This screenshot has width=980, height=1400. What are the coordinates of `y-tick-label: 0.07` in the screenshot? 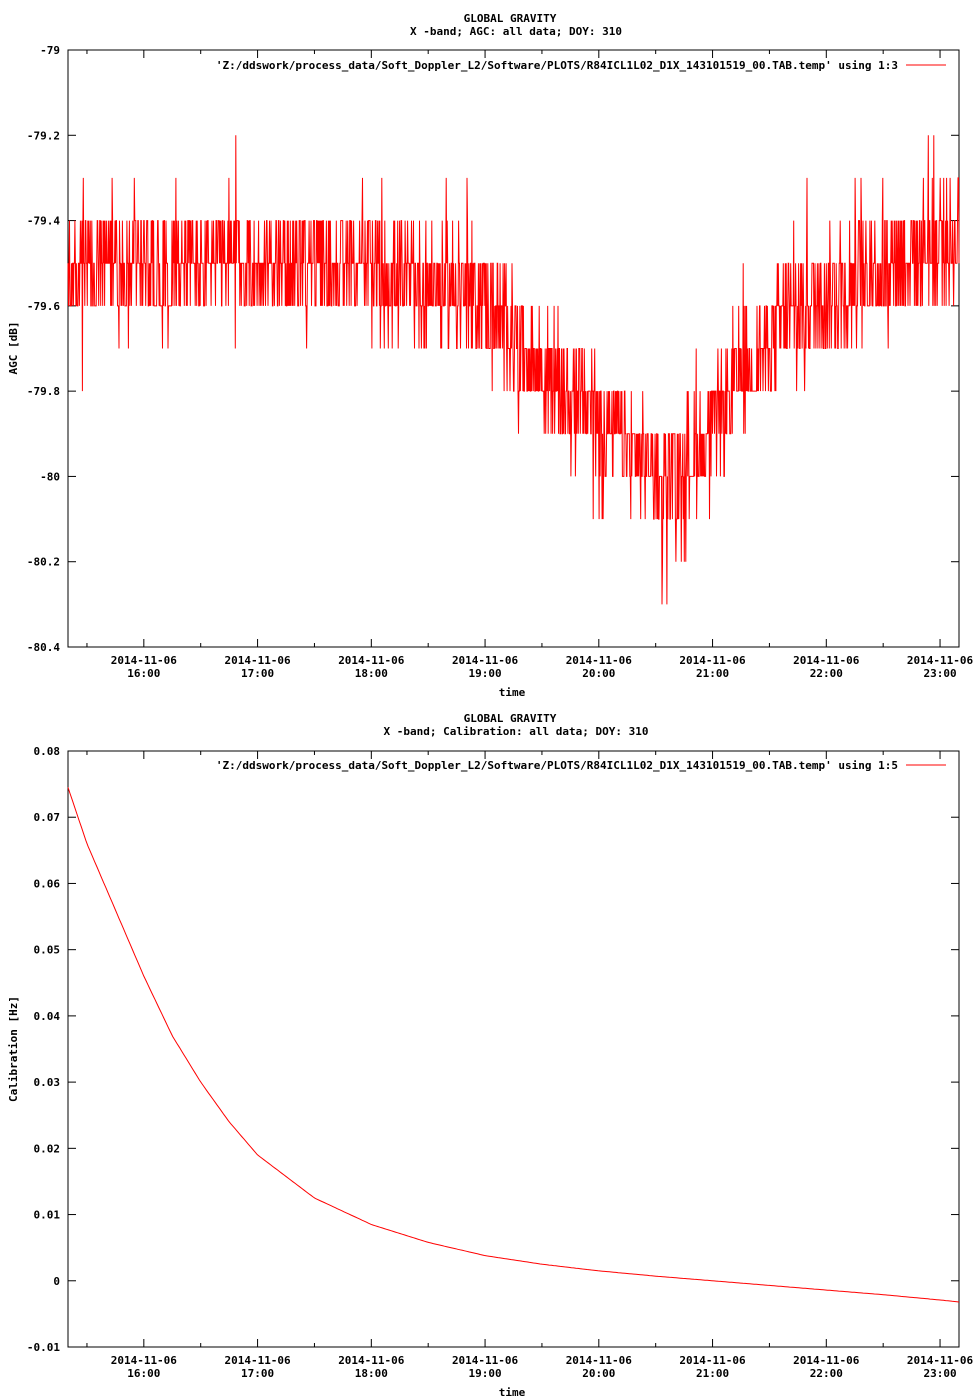 It's located at (47, 817).